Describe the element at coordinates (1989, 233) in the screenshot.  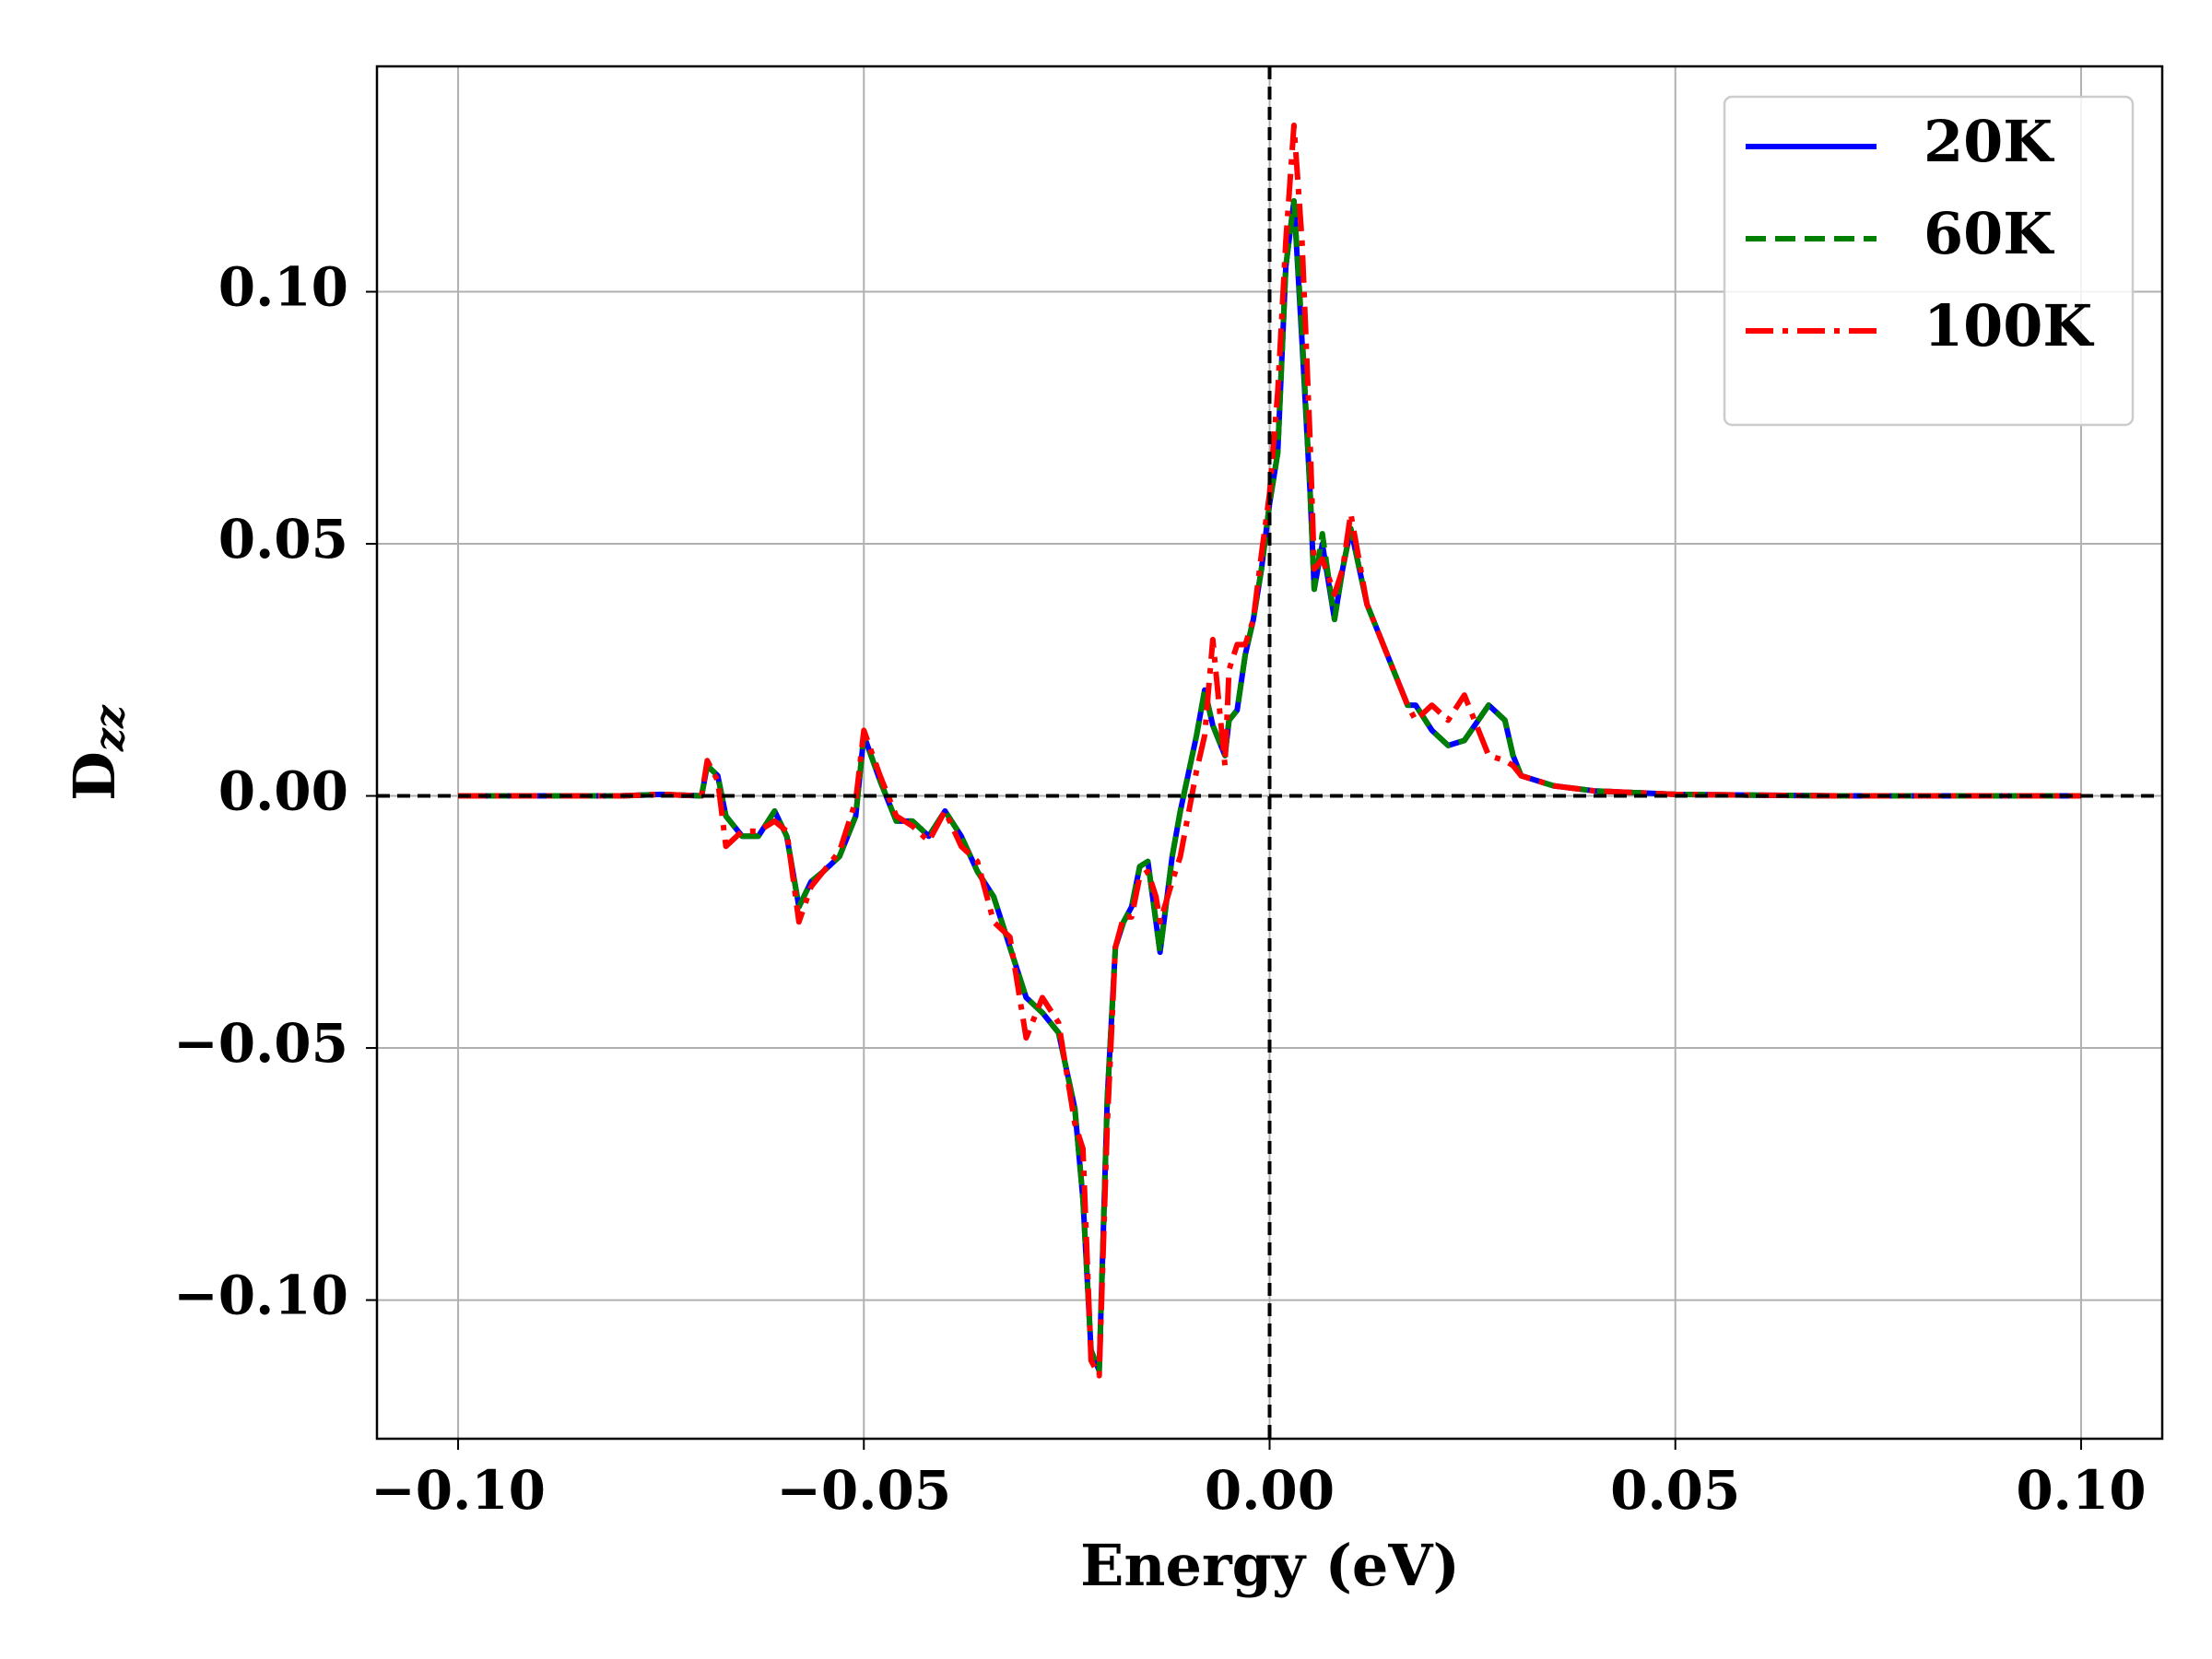
I see `legend-label: 60K` at that location.